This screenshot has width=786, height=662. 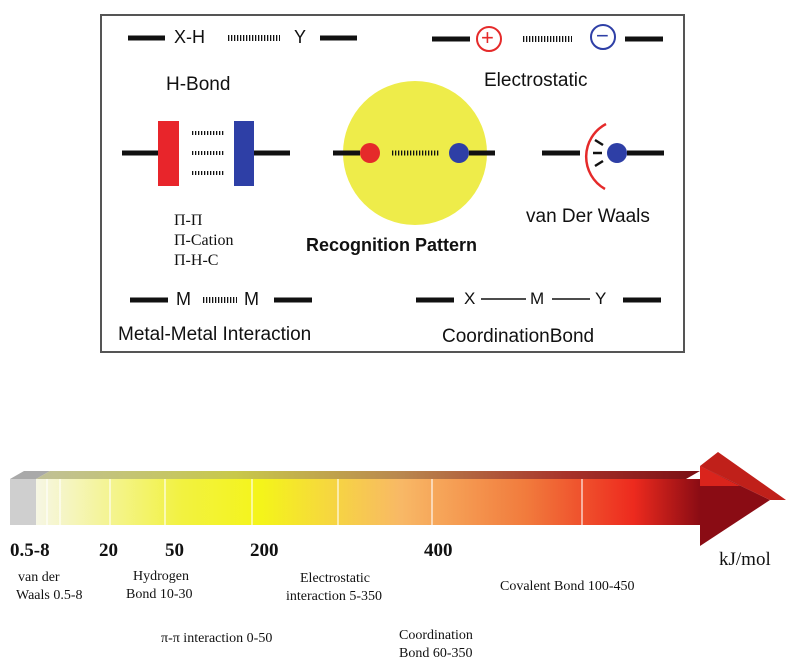 I want to click on pi-pi-label: Π-Π, so click(x=188, y=220).